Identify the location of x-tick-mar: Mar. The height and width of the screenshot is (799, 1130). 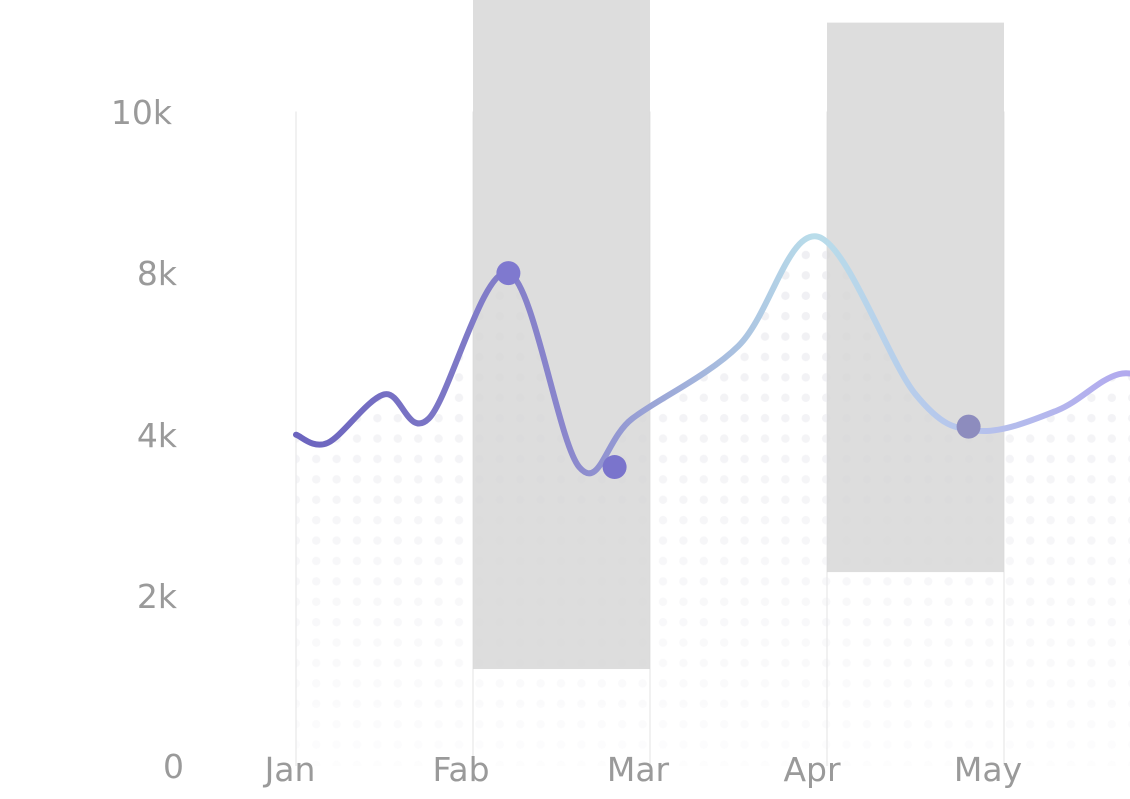
(638, 769).